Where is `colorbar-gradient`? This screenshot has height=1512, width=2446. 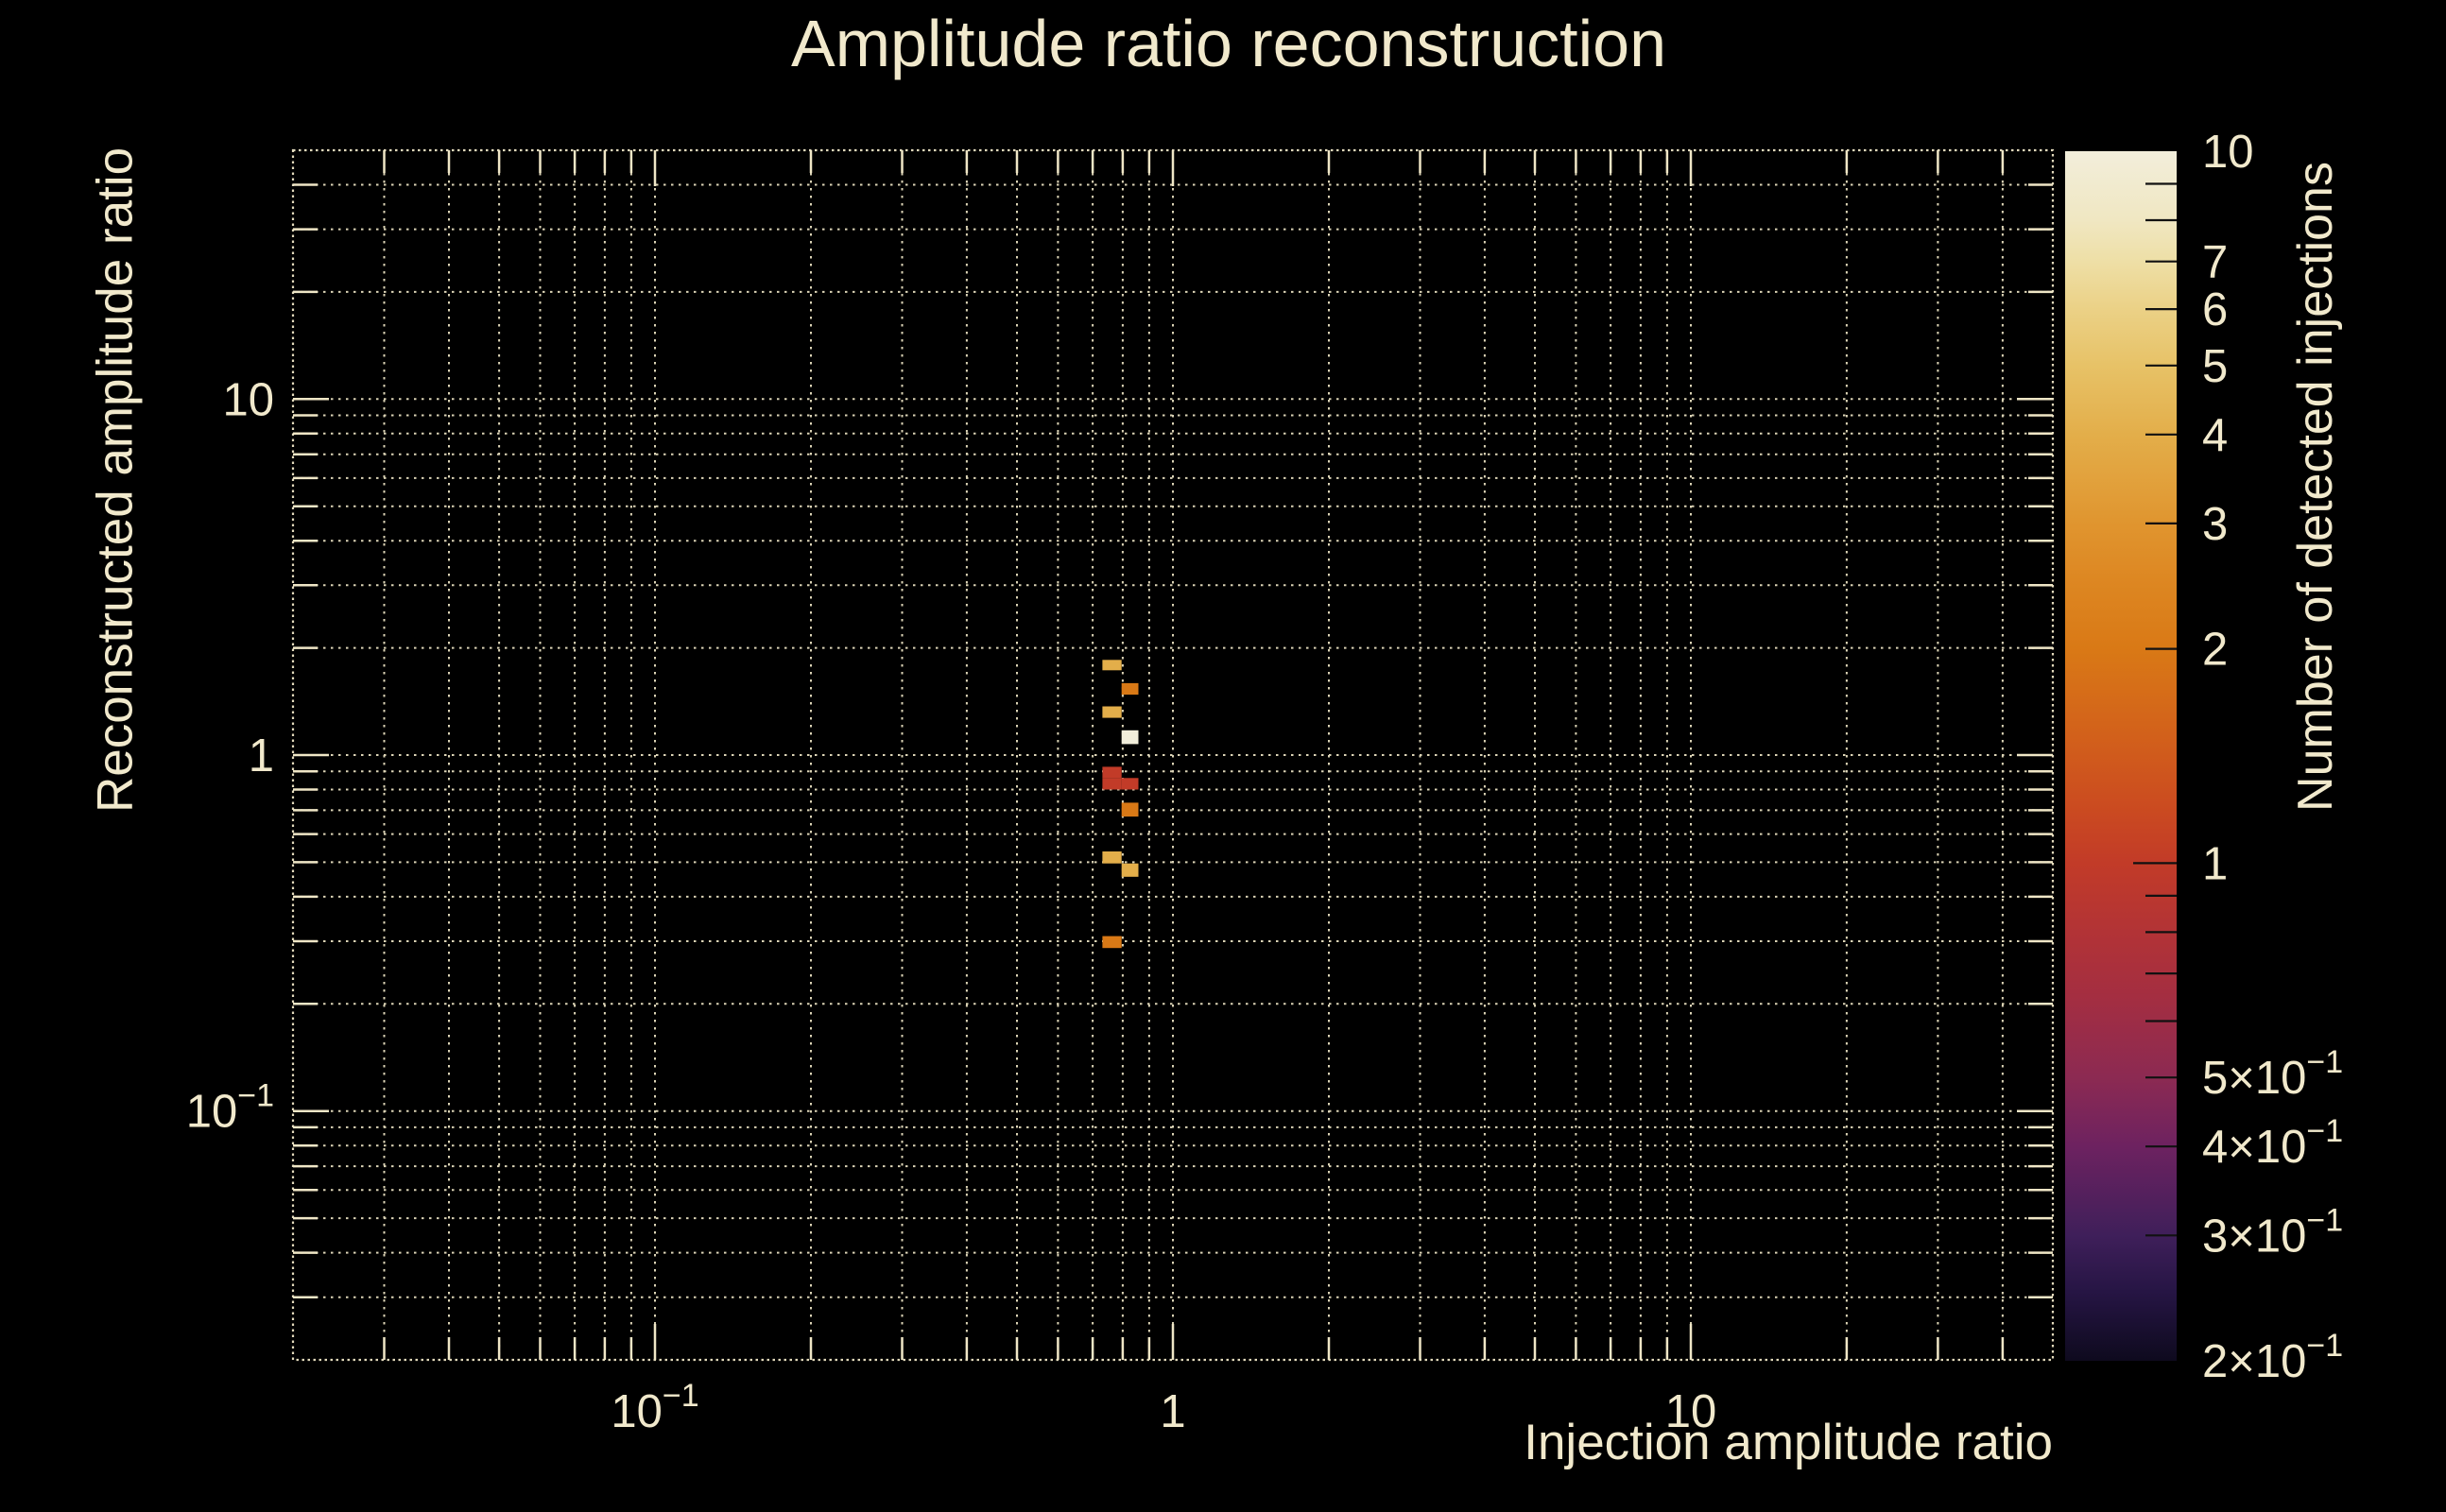
colorbar-gradient is located at coordinates (2121, 756).